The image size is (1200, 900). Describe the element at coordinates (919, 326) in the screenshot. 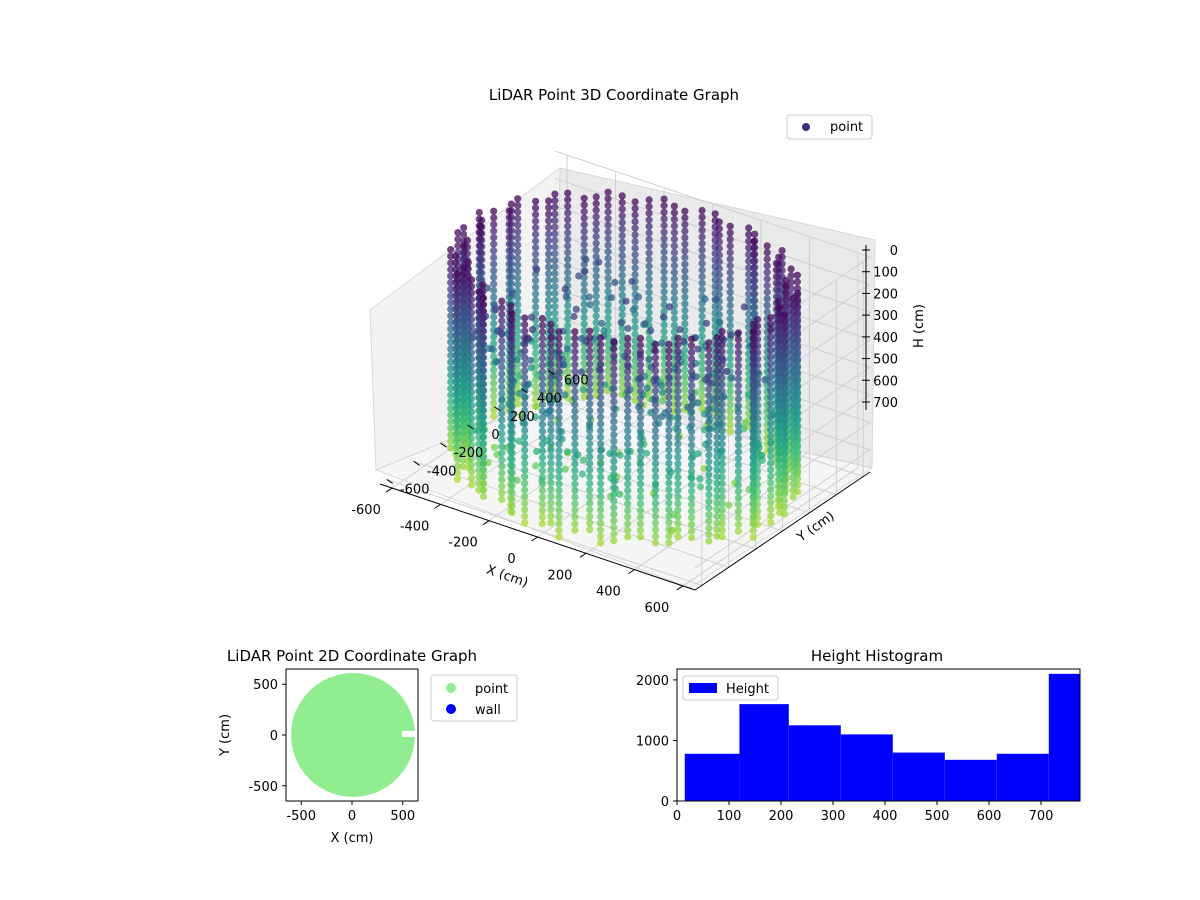

I see `z-axis-label-3d: H (cm)` at that location.